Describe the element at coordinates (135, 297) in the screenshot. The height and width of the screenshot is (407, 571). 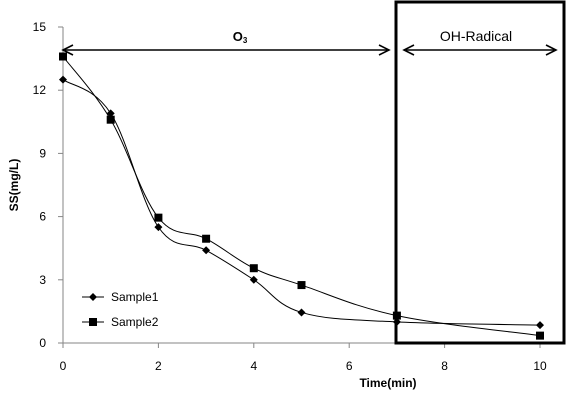
I see `legend-label: Sample1` at that location.